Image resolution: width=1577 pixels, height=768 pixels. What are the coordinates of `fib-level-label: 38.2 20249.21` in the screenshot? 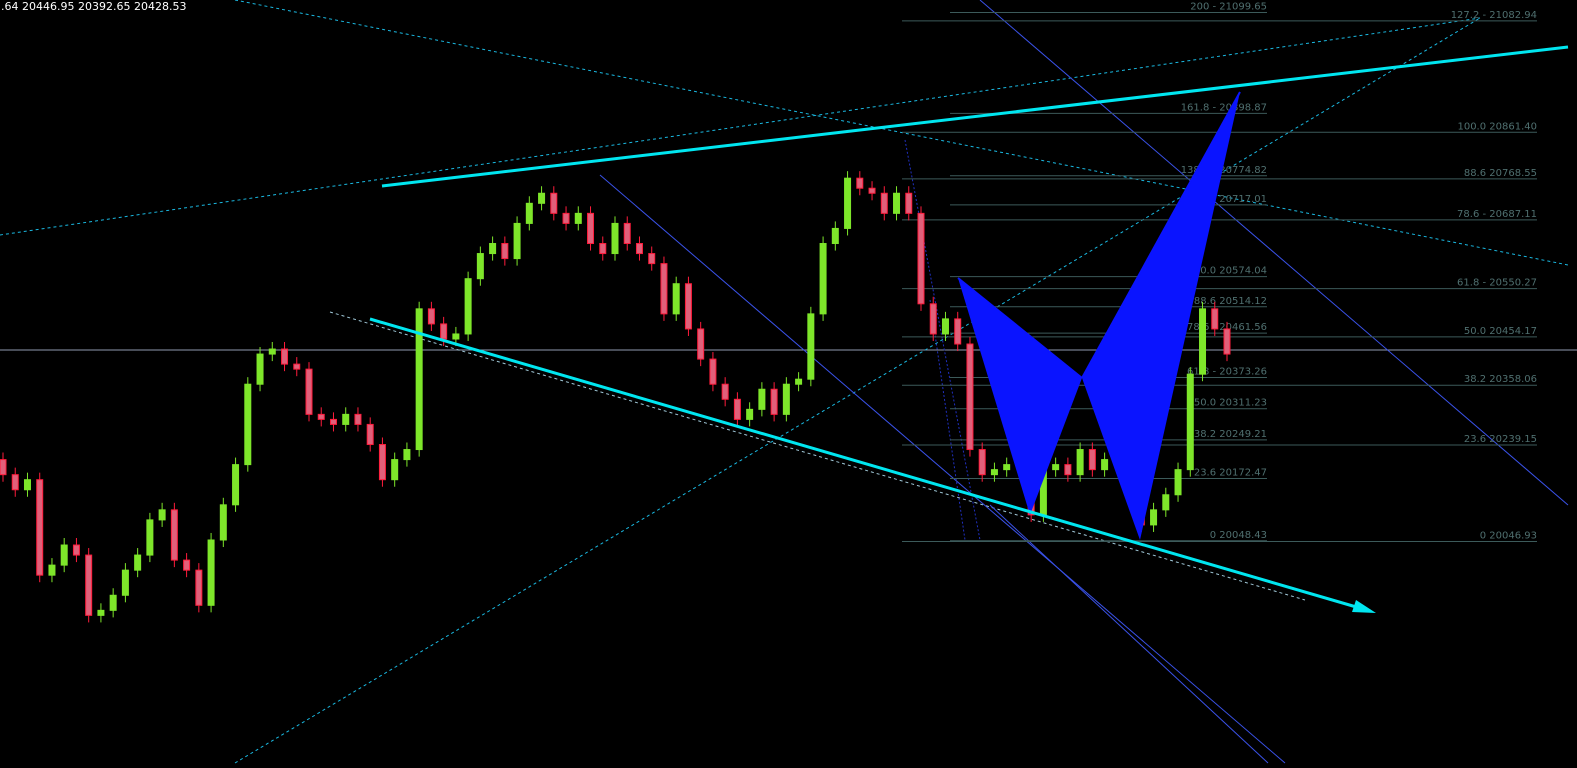 It's located at (1230, 434).